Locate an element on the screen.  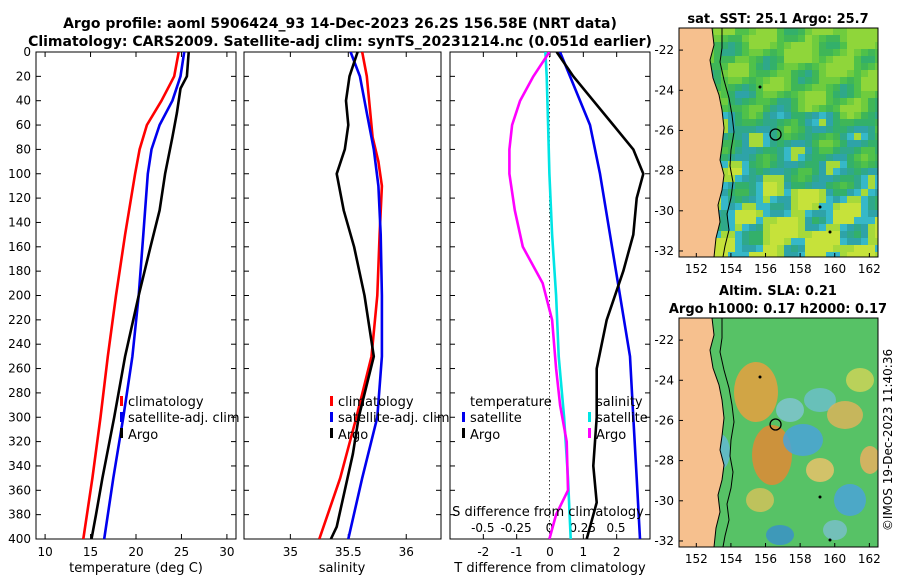
x-tick-label: 2 is located at coordinates (617, 552).